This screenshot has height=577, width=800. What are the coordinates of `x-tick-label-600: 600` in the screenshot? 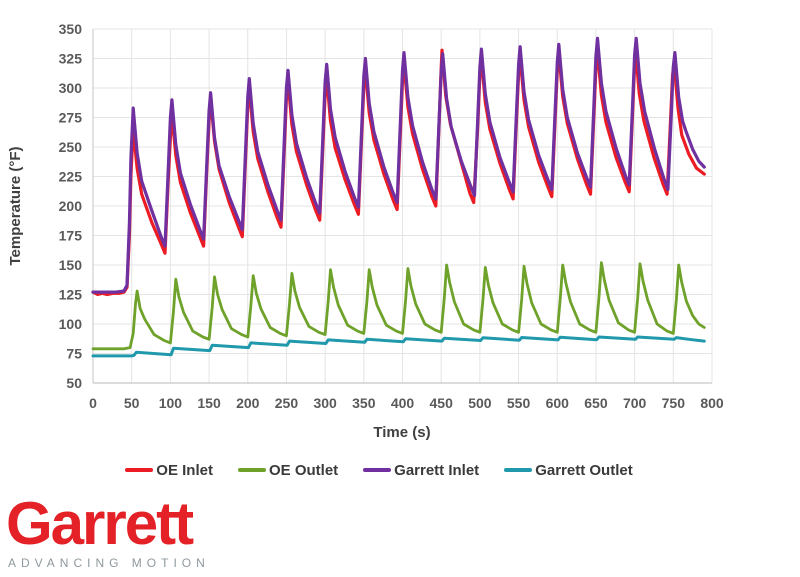 It's located at (558, 403).